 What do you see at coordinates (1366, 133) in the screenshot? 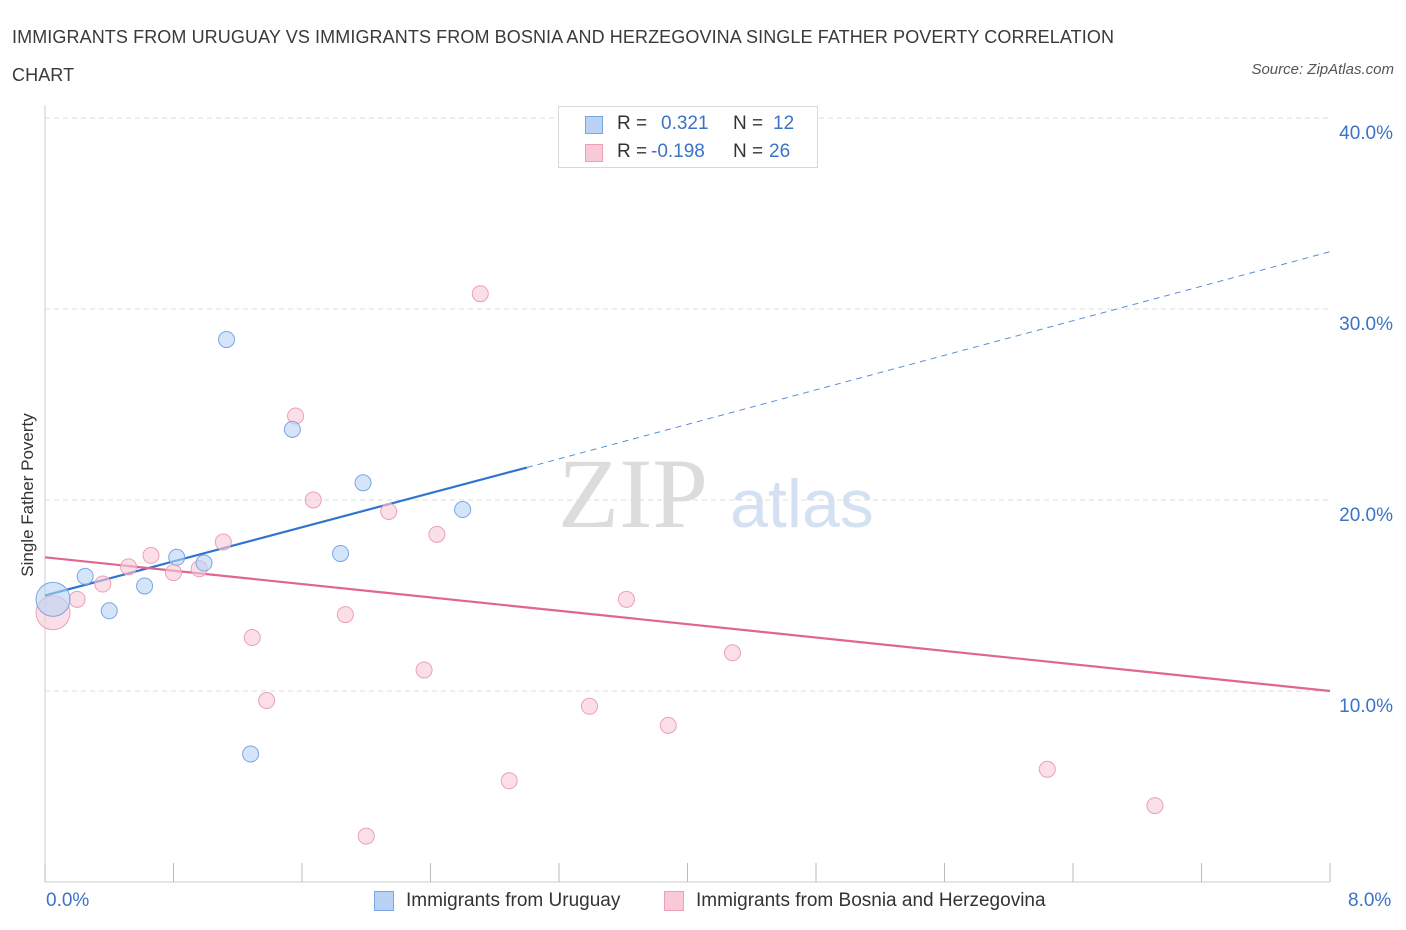
I see `y-tick-label: 40.0%` at bounding box center [1366, 133].